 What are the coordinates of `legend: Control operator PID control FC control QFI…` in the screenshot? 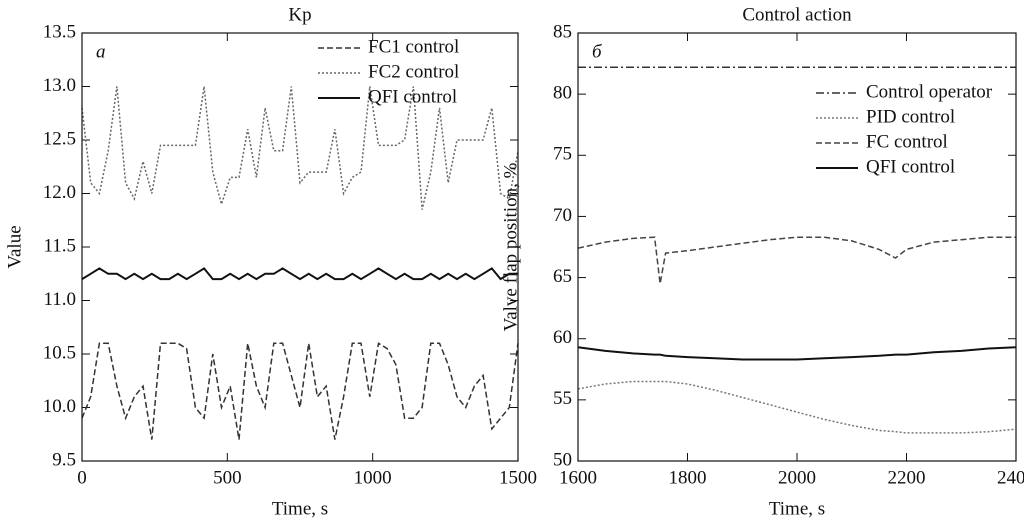 It's located at (904, 129).